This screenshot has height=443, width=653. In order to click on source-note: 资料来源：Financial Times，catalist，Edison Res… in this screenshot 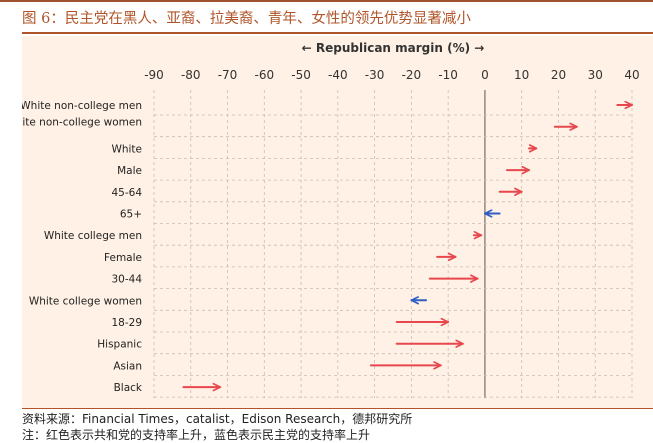, I will do `click(217, 419)`.